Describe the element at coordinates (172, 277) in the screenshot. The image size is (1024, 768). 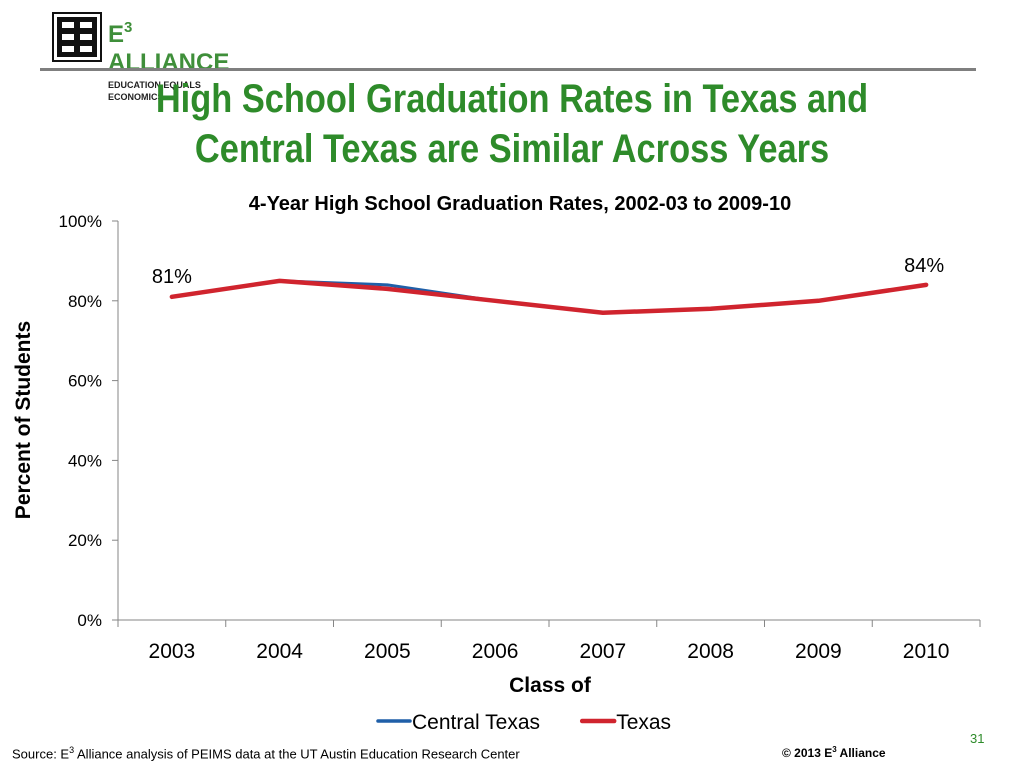
I see `data-label: 81%` at that location.